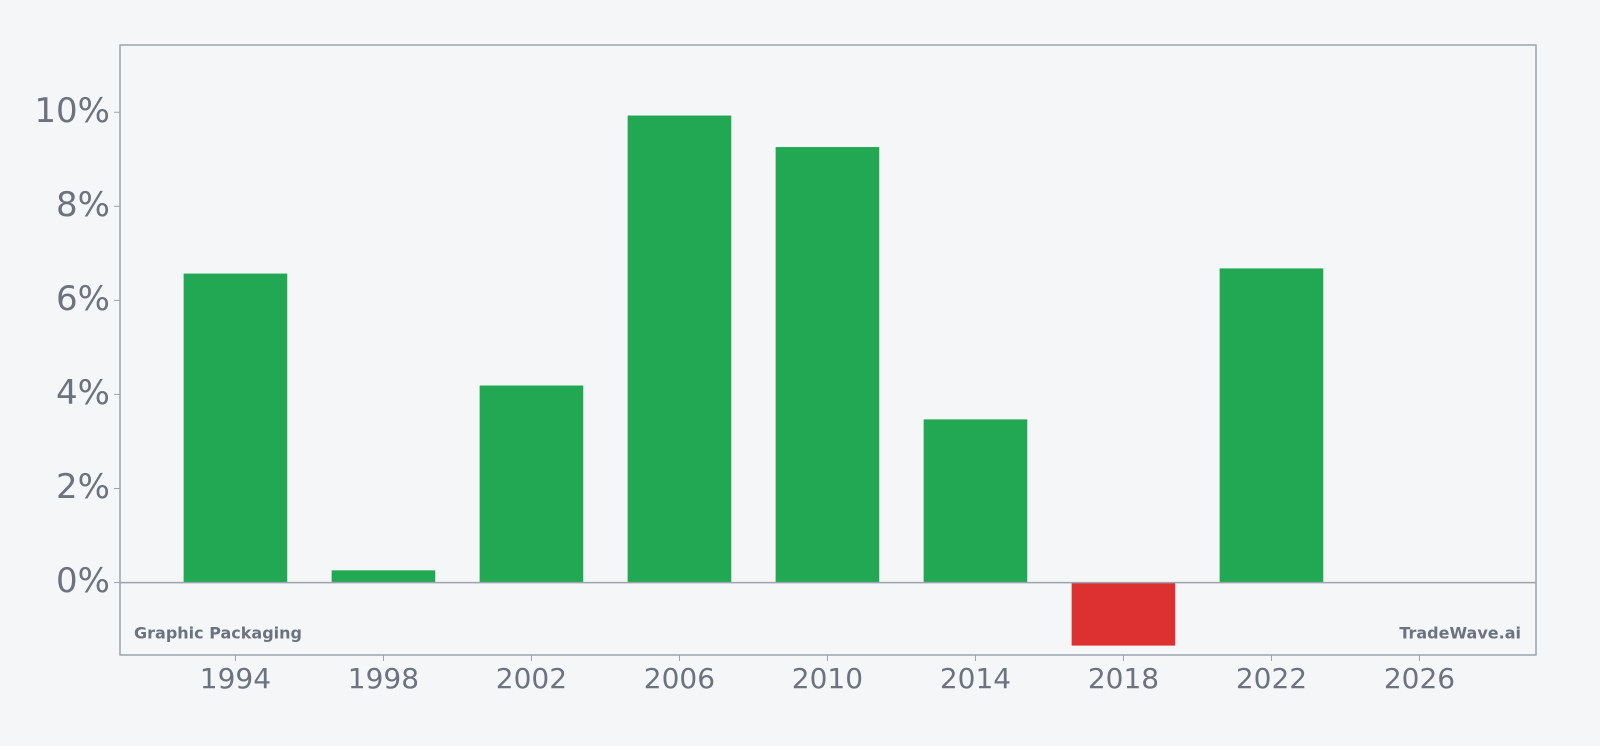 The width and height of the screenshot is (1600, 746). Describe the element at coordinates (1419, 678) in the screenshot. I see `x-tick-label: 2026` at that location.